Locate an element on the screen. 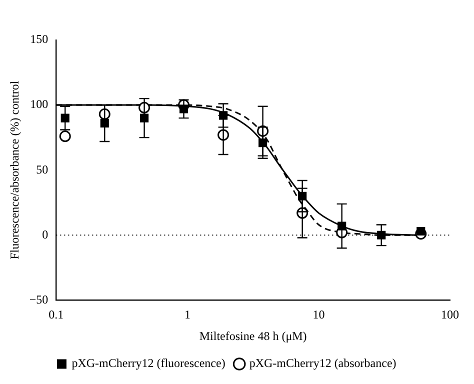 This screenshot has width=474, height=384. x-tick-label: 0.1 is located at coordinates (56, 315).